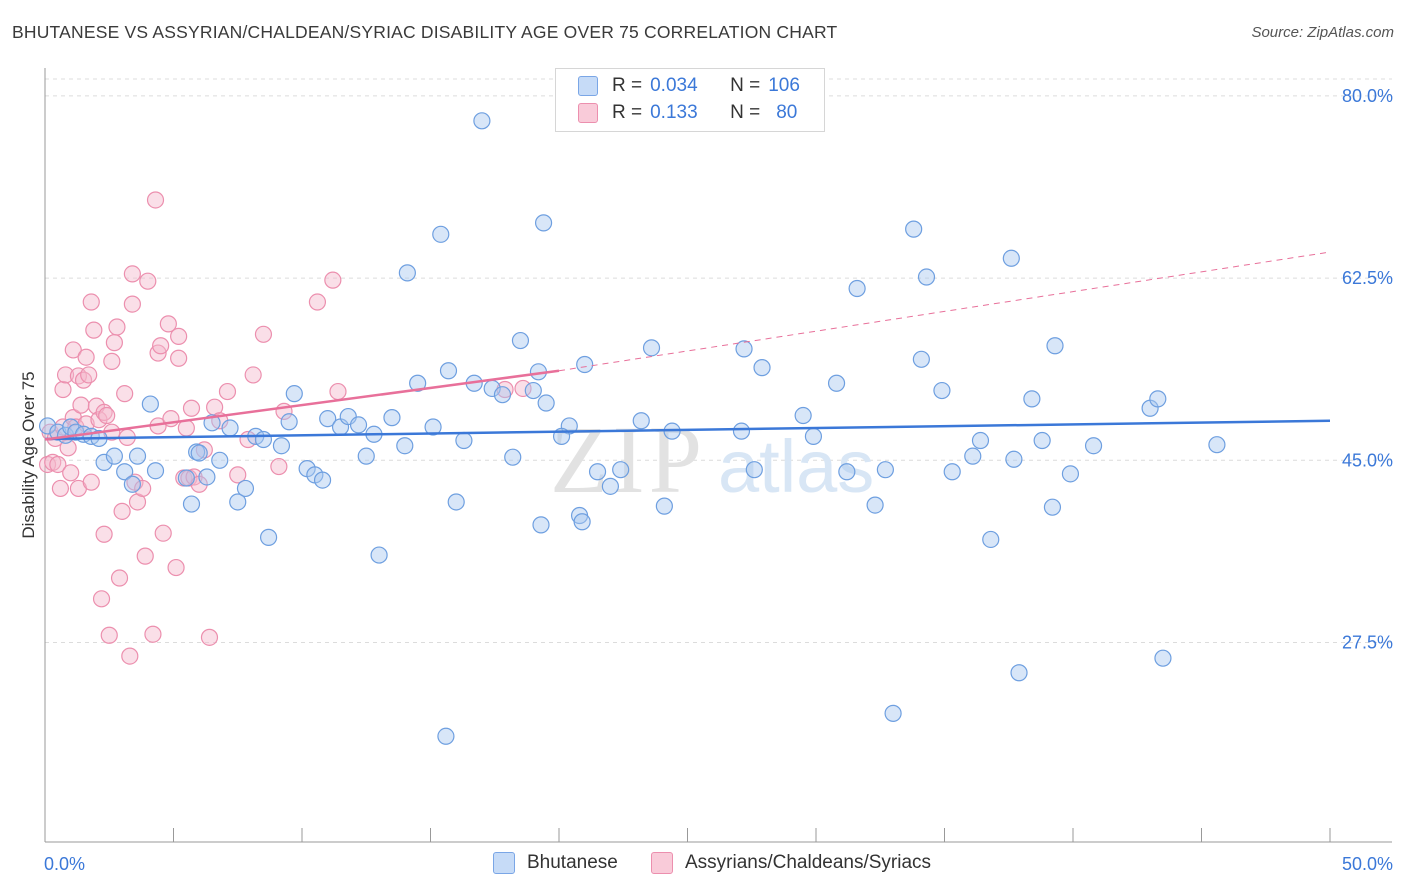 This screenshot has width=1406, height=892. What do you see at coordinates (662, 863) in the screenshot?
I see `series-legend-swatch-assyrians` at bounding box center [662, 863].